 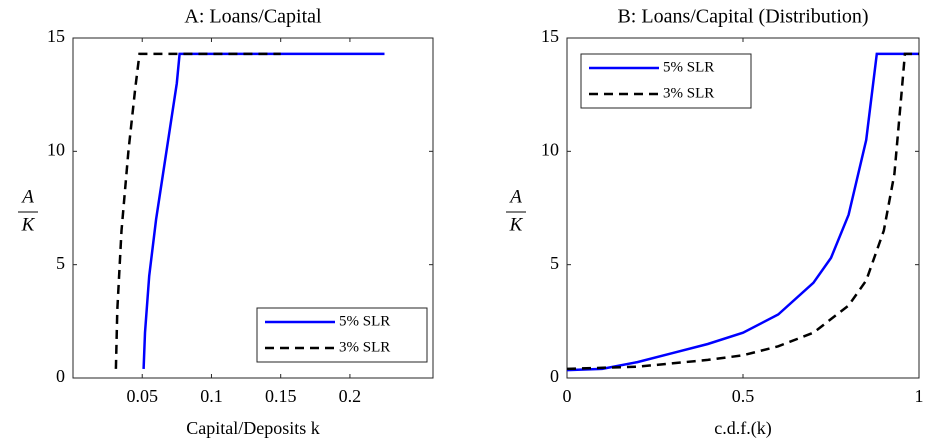 What do you see at coordinates (142, 396) in the screenshot?
I see `x-tick-label: 0.05` at bounding box center [142, 396].